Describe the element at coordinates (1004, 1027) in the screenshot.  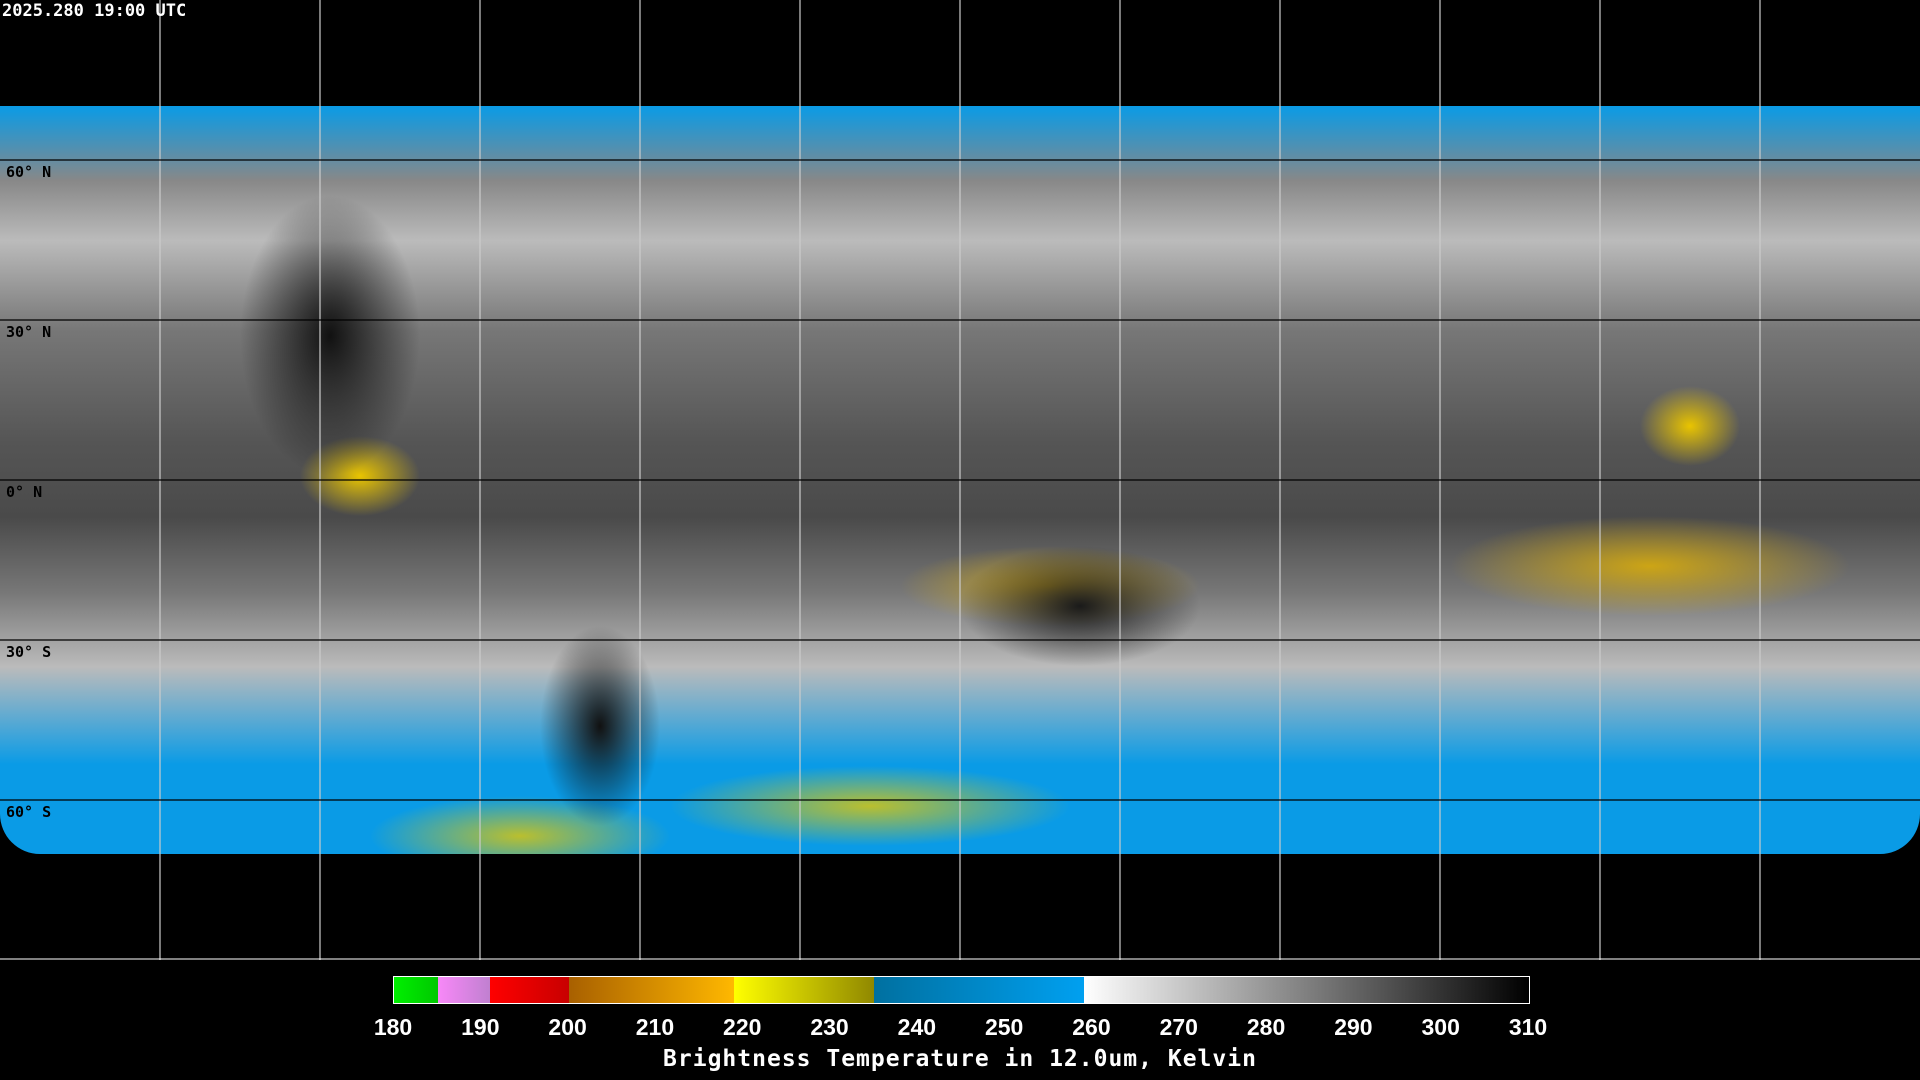
I see `colorbar-tick-label: 250` at that location.